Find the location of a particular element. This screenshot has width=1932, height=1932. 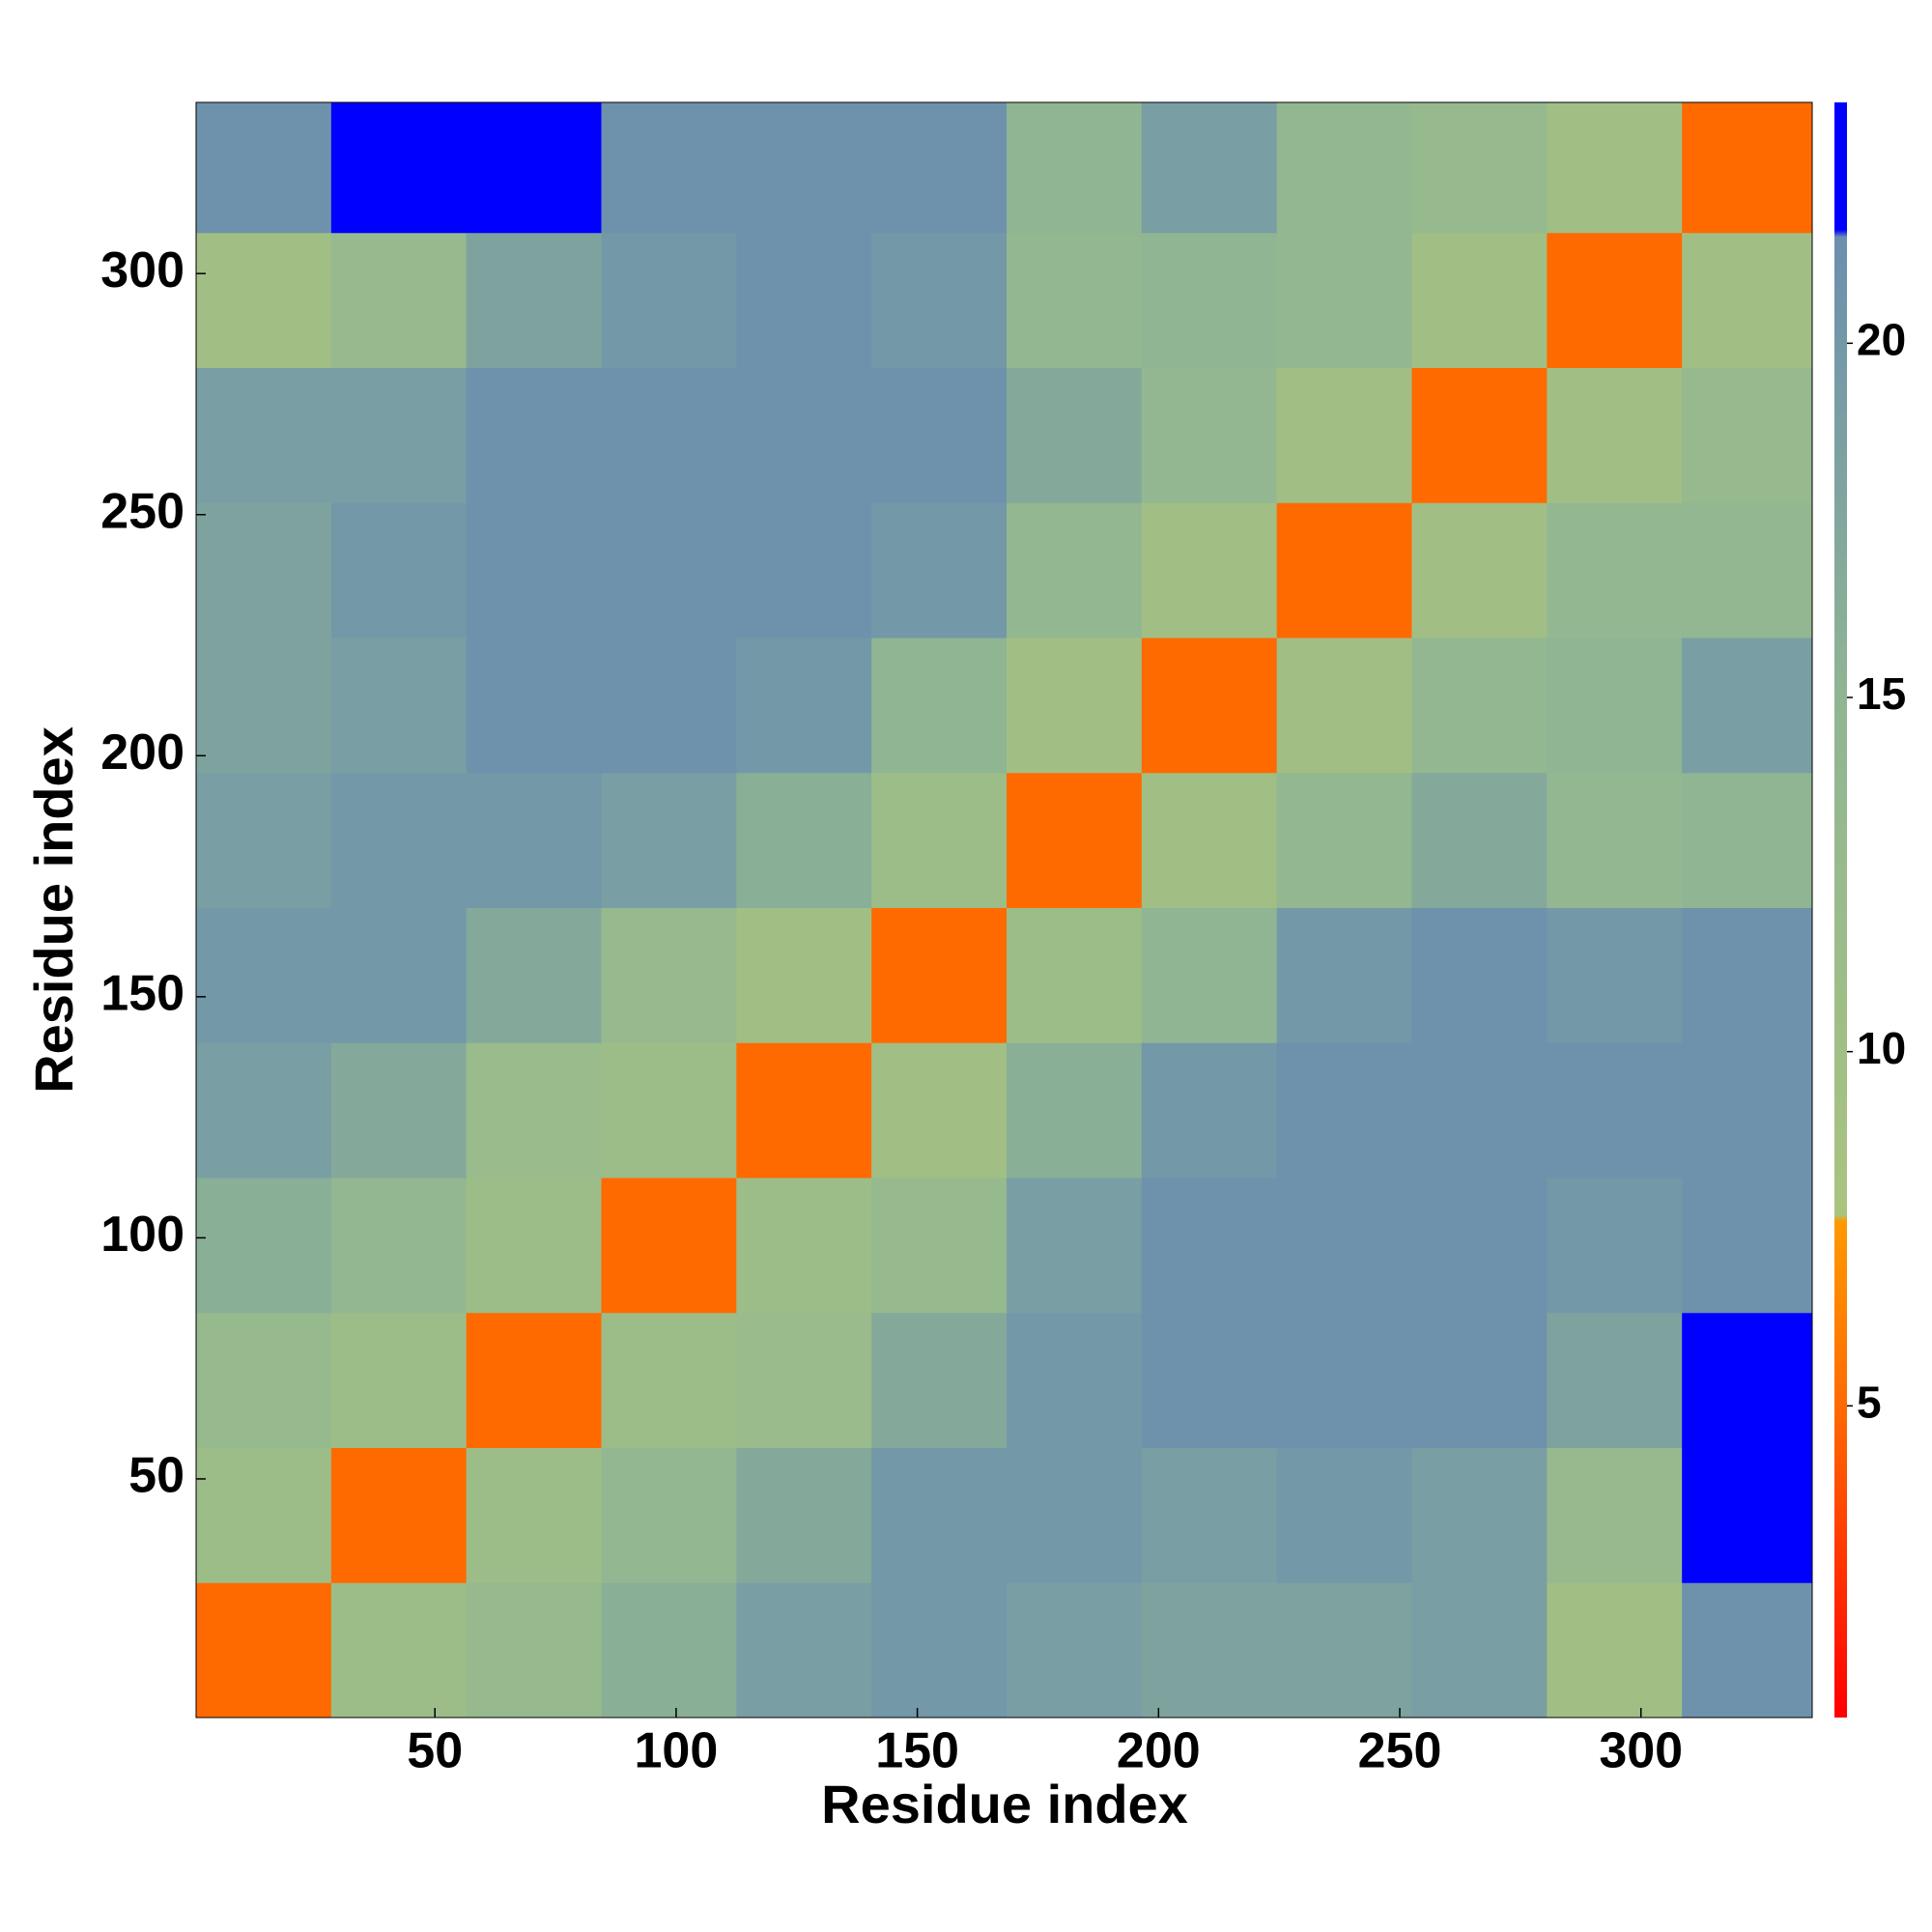

y-axis-title: Residue index is located at coordinates (53, 910).